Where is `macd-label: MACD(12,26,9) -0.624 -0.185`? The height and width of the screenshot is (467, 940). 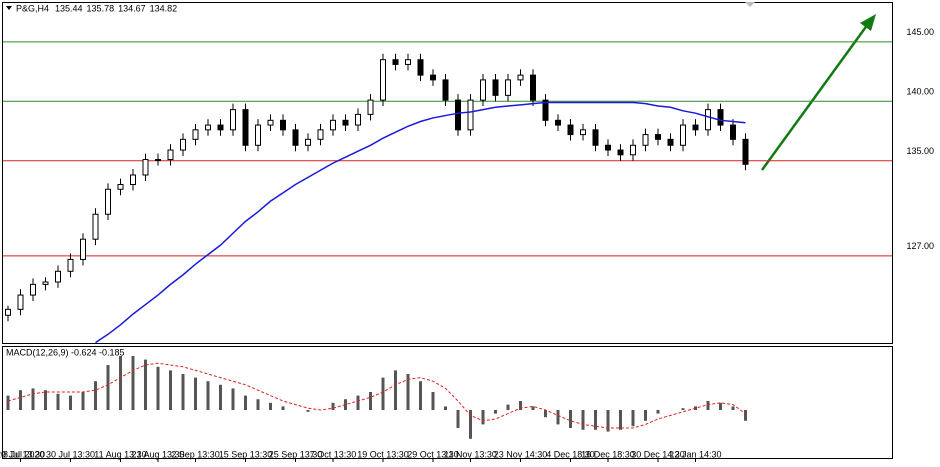
macd-label: MACD(12,26,9) -0.624 -0.185 is located at coordinates (65, 352).